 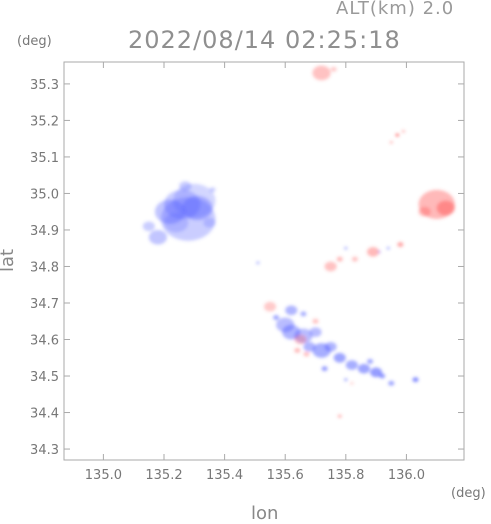 I want to click on x-tick-label: 135.8, so click(x=345, y=475).